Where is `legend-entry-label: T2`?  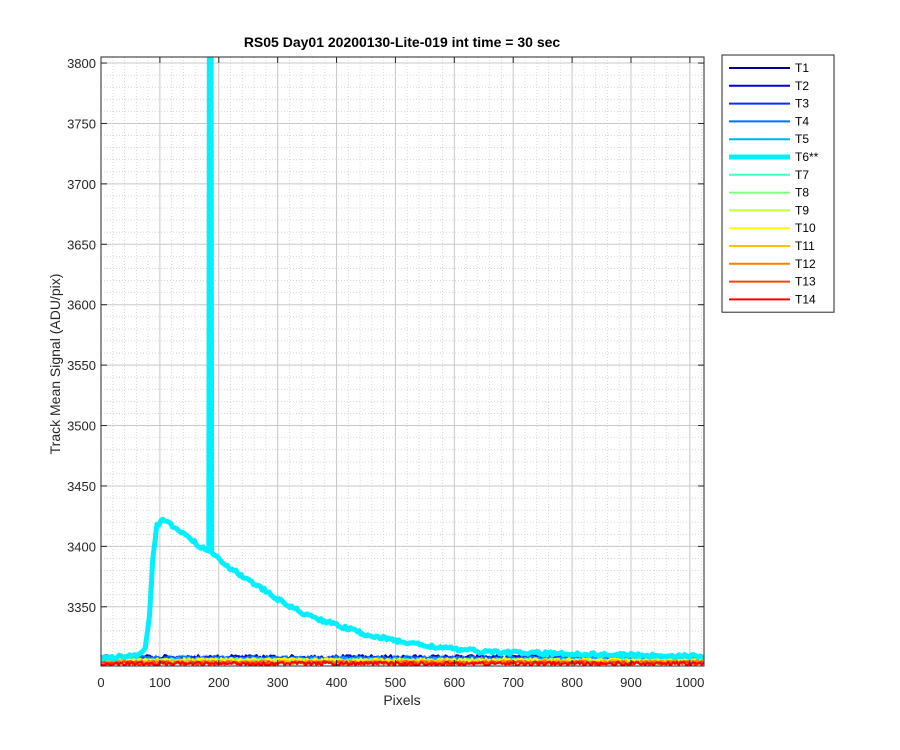 legend-entry-label: T2 is located at coordinates (802, 86).